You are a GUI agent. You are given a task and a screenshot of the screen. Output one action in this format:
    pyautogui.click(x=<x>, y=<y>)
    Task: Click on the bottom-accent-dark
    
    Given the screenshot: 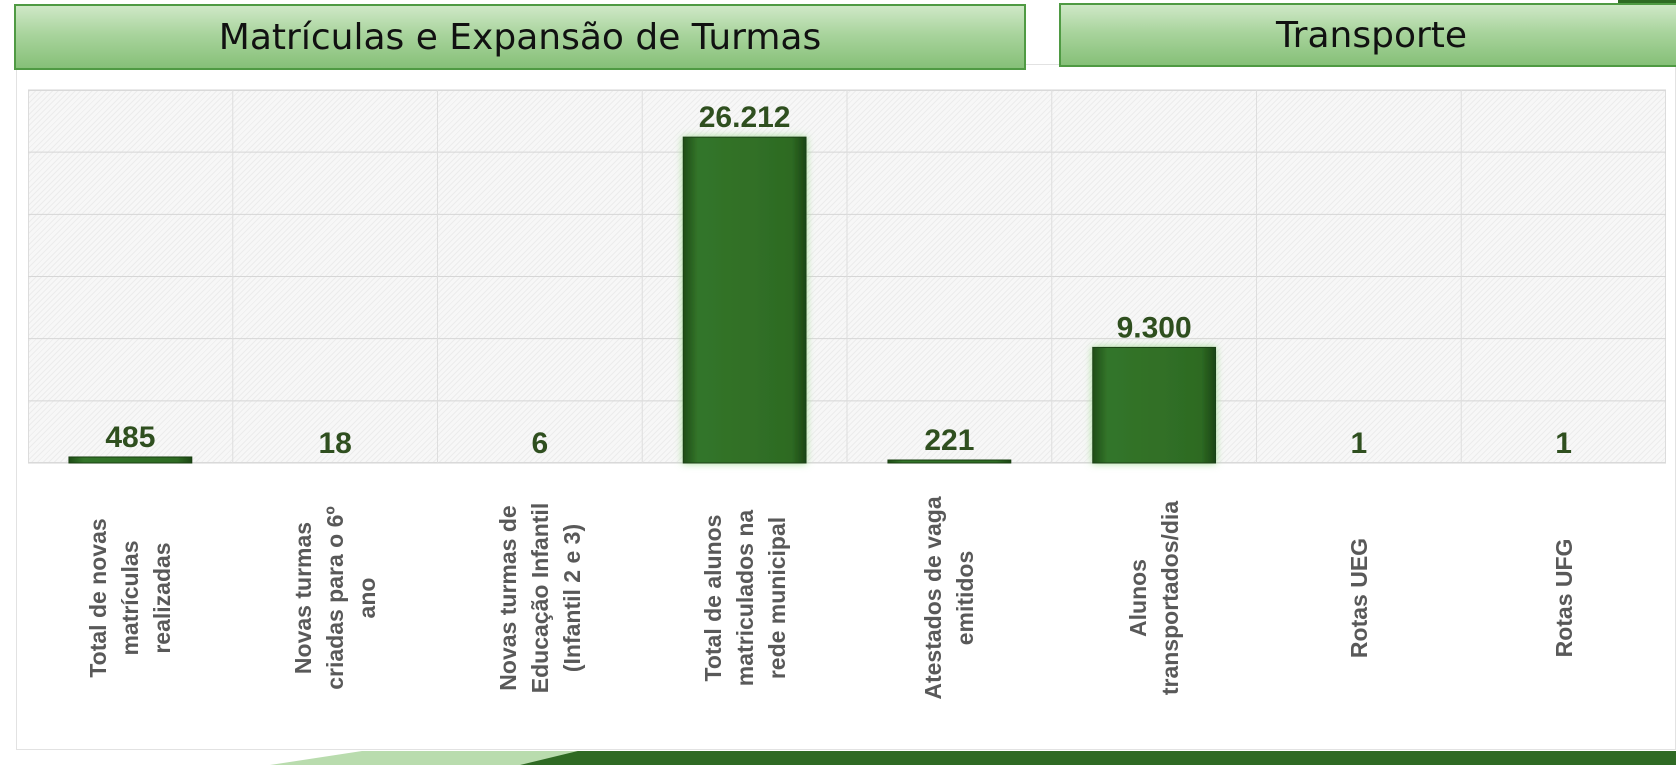 What is the action you would take?
    pyautogui.click(x=1098, y=758)
    